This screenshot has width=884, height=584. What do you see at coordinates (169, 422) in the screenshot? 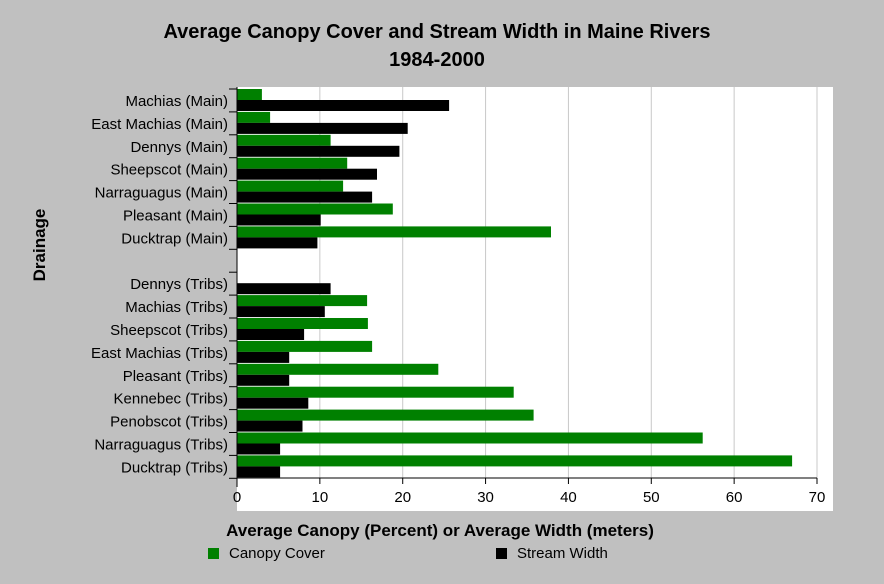
I see `y-tick-label: Penobscot (Tribs)` at bounding box center [169, 422].